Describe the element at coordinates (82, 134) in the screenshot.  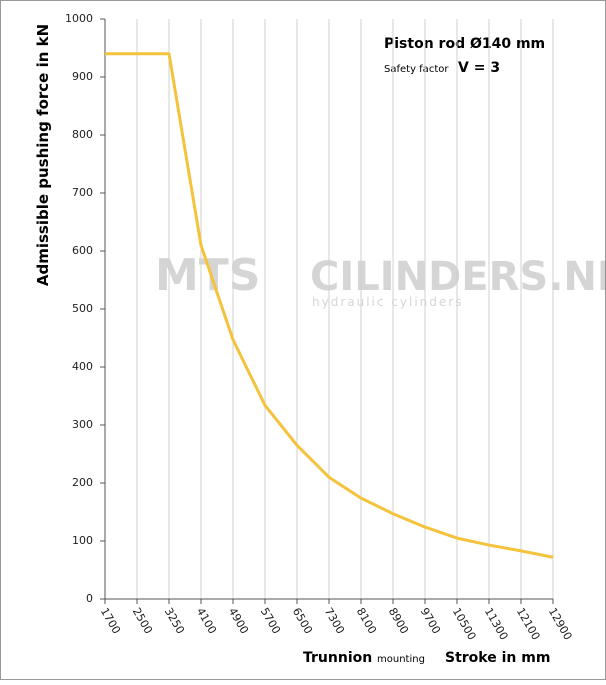
I see `y-tick-label: 800` at that location.